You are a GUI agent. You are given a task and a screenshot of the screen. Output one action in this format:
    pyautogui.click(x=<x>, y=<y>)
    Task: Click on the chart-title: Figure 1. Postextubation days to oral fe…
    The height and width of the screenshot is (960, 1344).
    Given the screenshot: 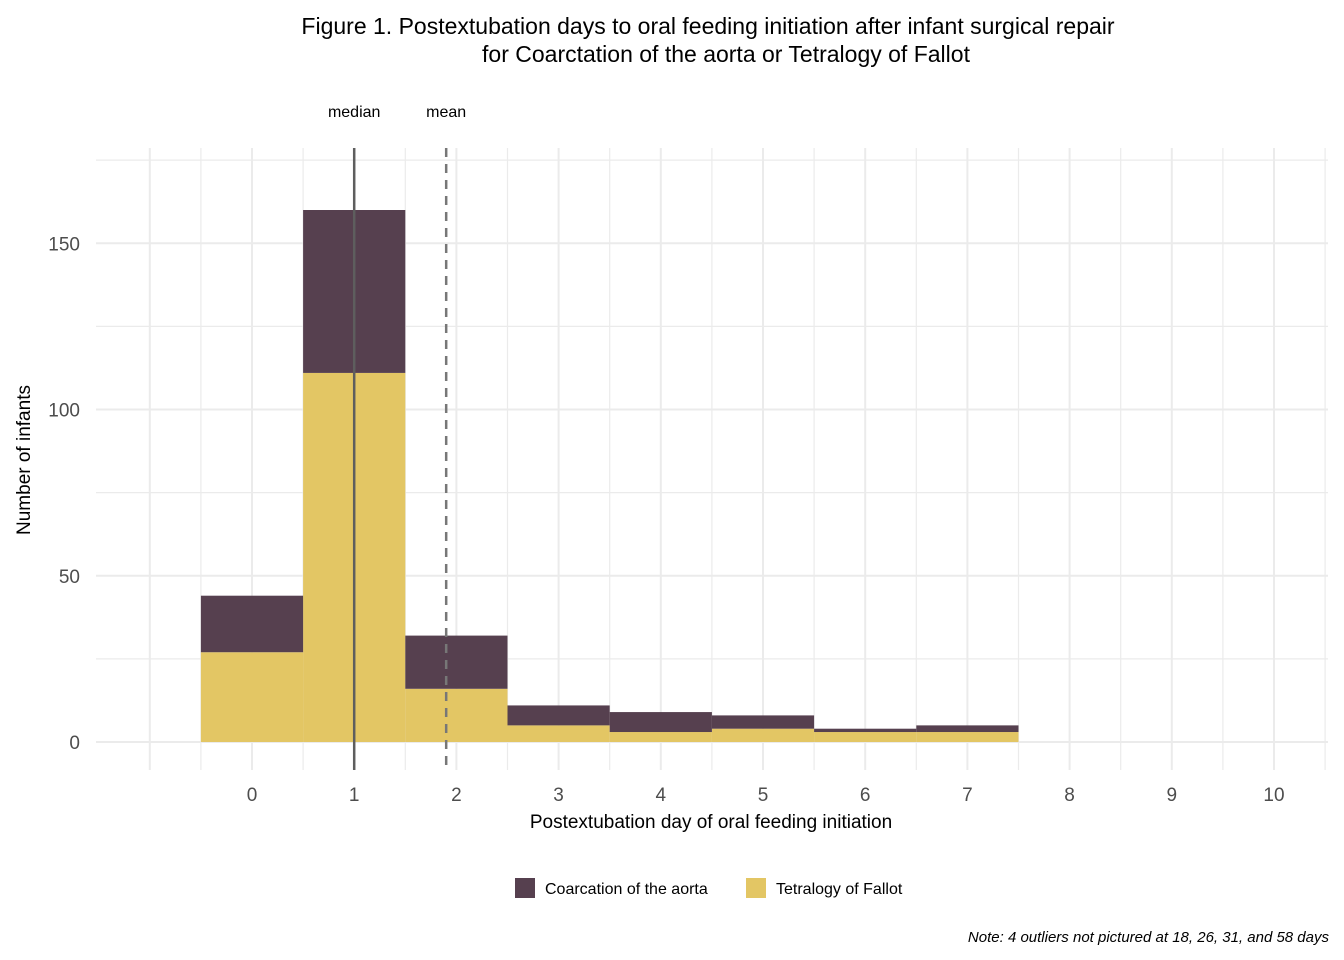 What is the action you would take?
    pyautogui.click(x=707, y=26)
    